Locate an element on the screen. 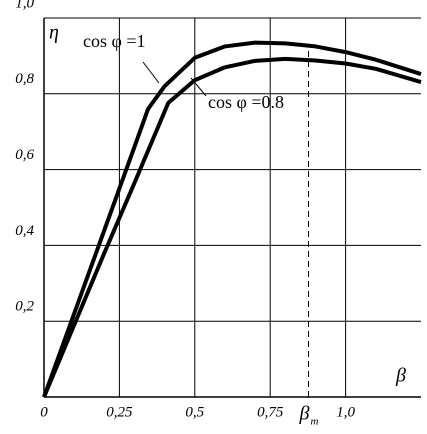 This screenshot has width=427, height=434. x-tick-label: 0,75 is located at coordinates (270, 412).